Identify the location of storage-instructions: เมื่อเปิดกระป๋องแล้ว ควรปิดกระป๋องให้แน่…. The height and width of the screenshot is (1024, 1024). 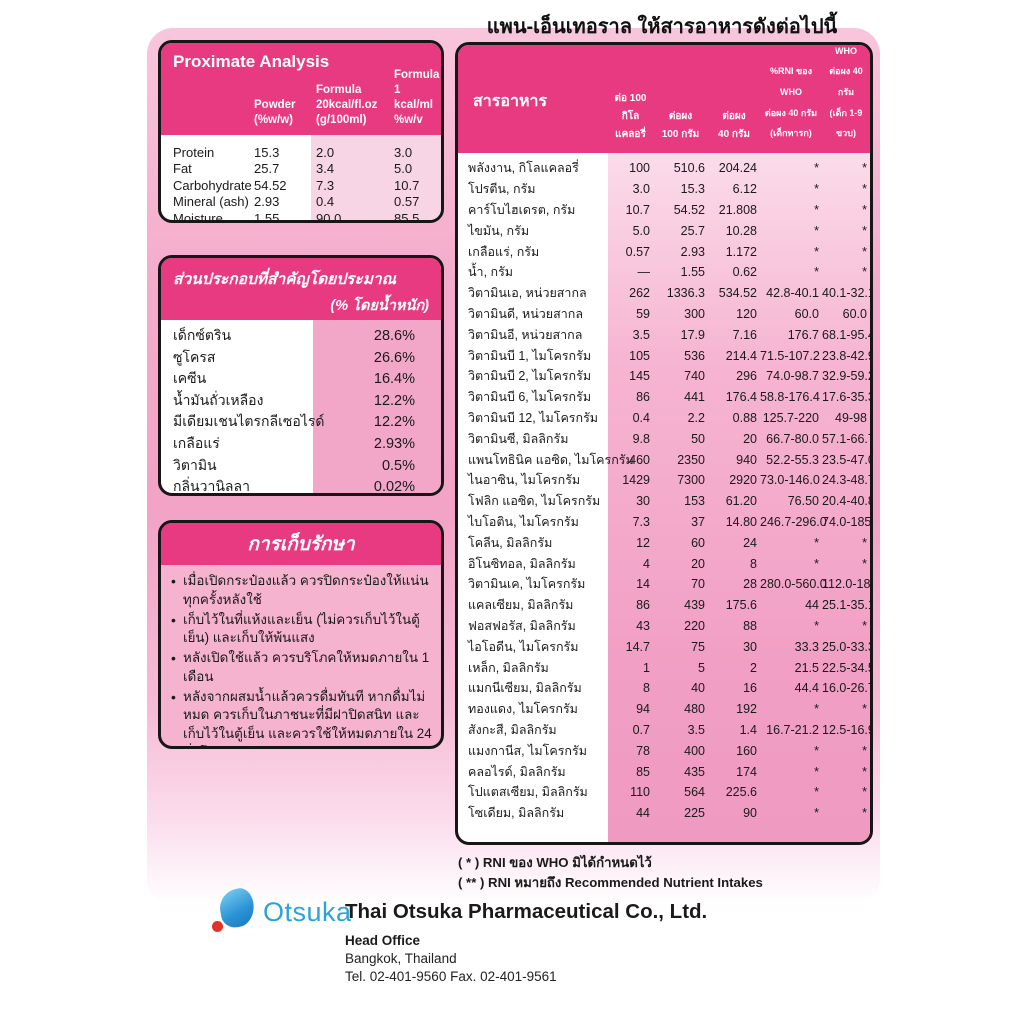
(301, 655).